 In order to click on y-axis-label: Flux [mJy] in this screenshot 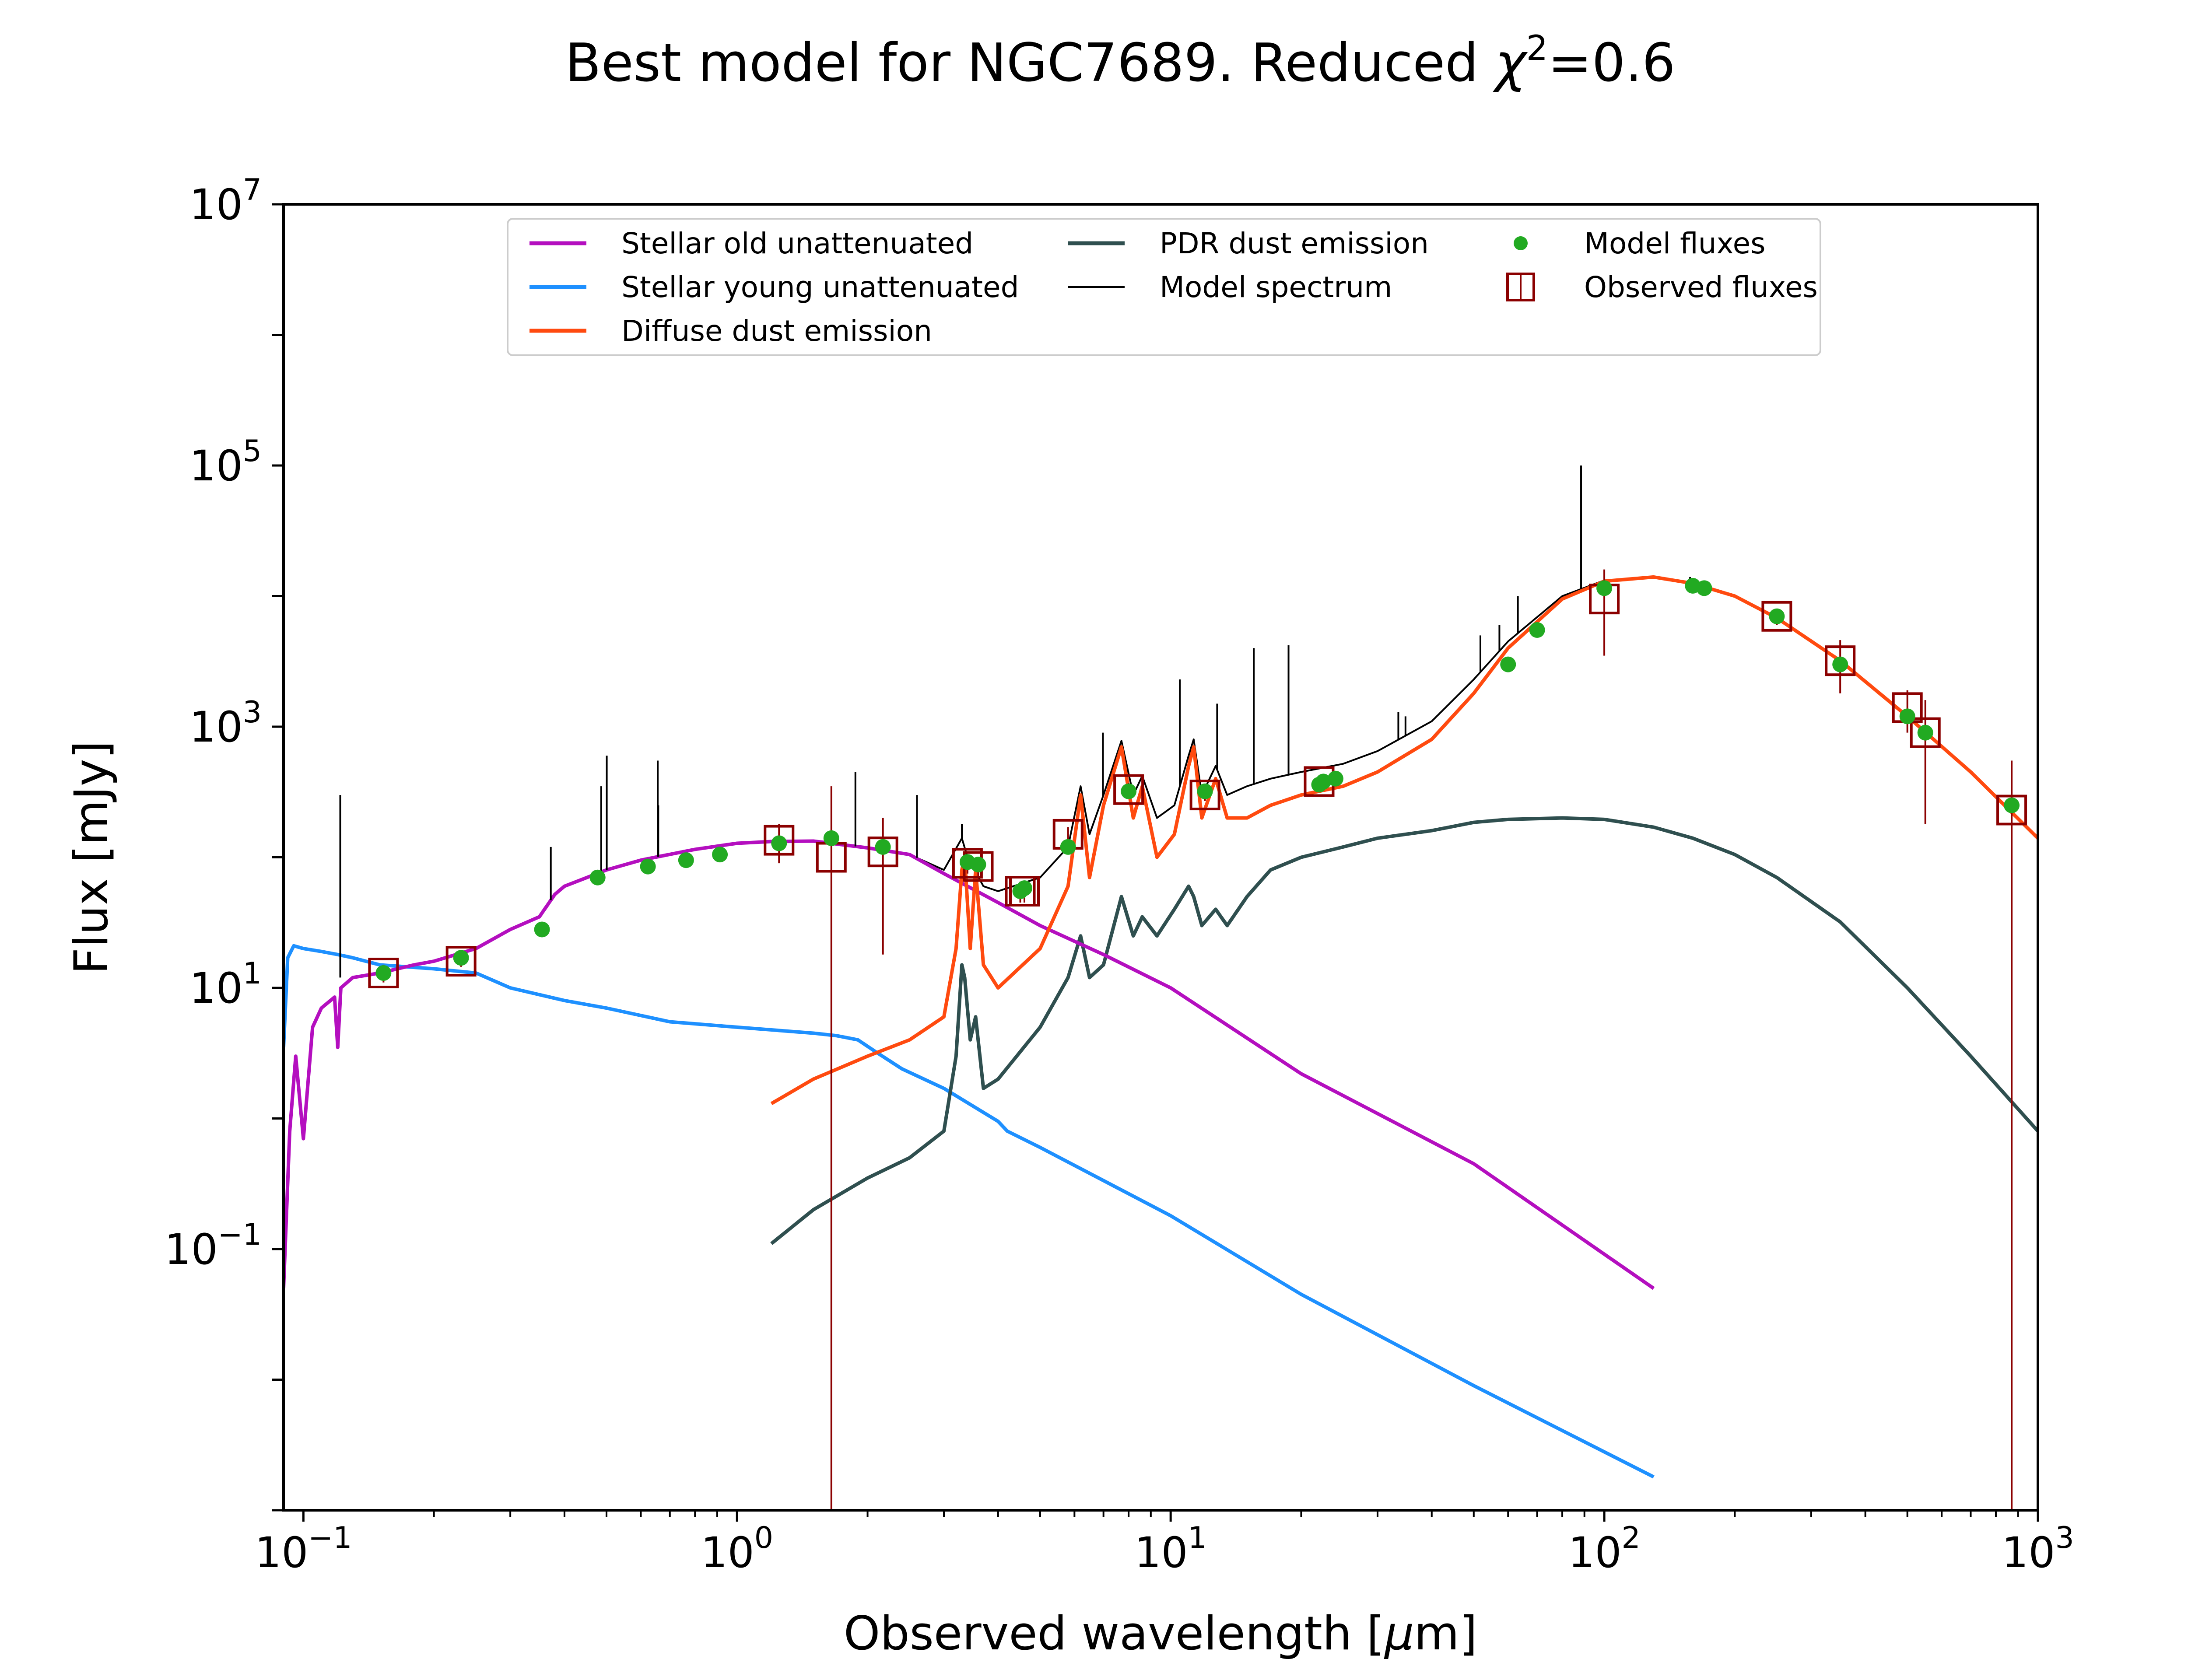, I will do `click(91, 857)`.